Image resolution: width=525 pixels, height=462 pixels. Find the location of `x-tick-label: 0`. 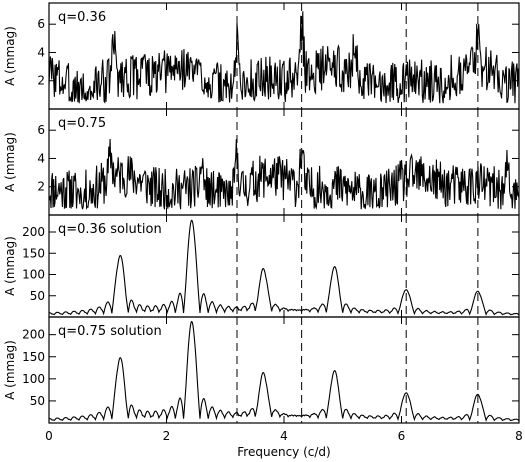

x-tick-label: 0 is located at coordinates (49, 436).